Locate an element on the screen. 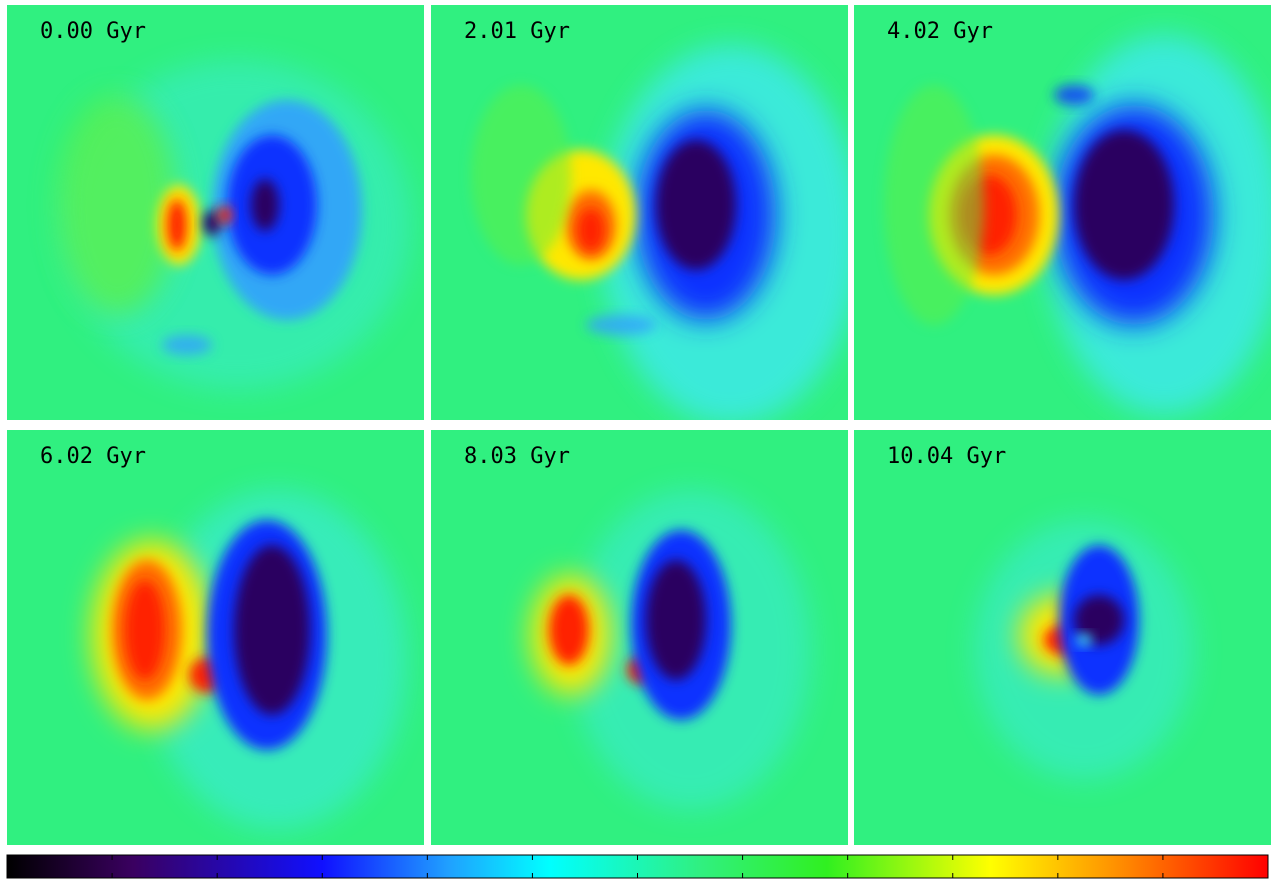 The height and width of the screenshot is (885, 1271). panel-label: 6.02 Gyr is located at coordinates (93, 456).